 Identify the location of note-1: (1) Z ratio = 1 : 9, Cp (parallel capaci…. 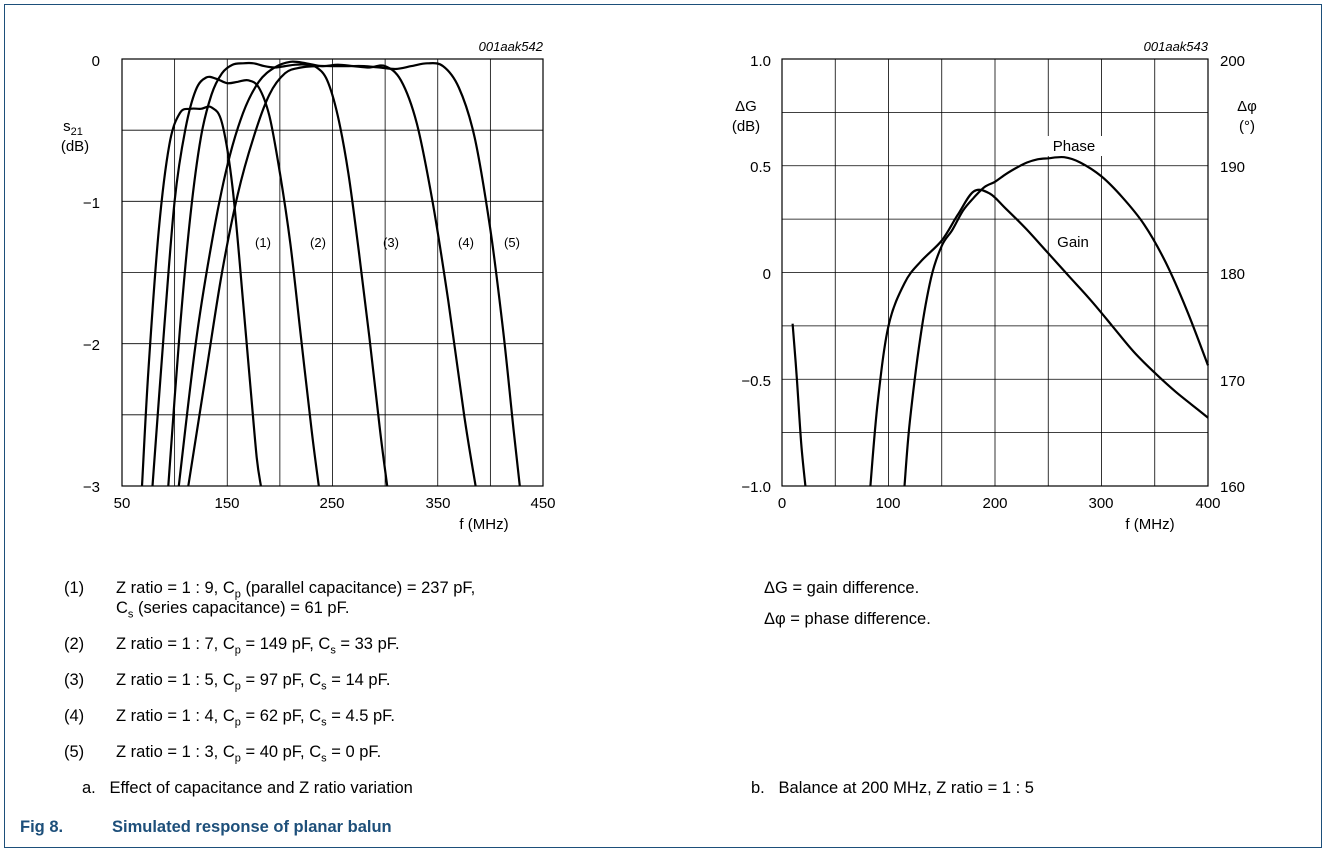
(350, 599).